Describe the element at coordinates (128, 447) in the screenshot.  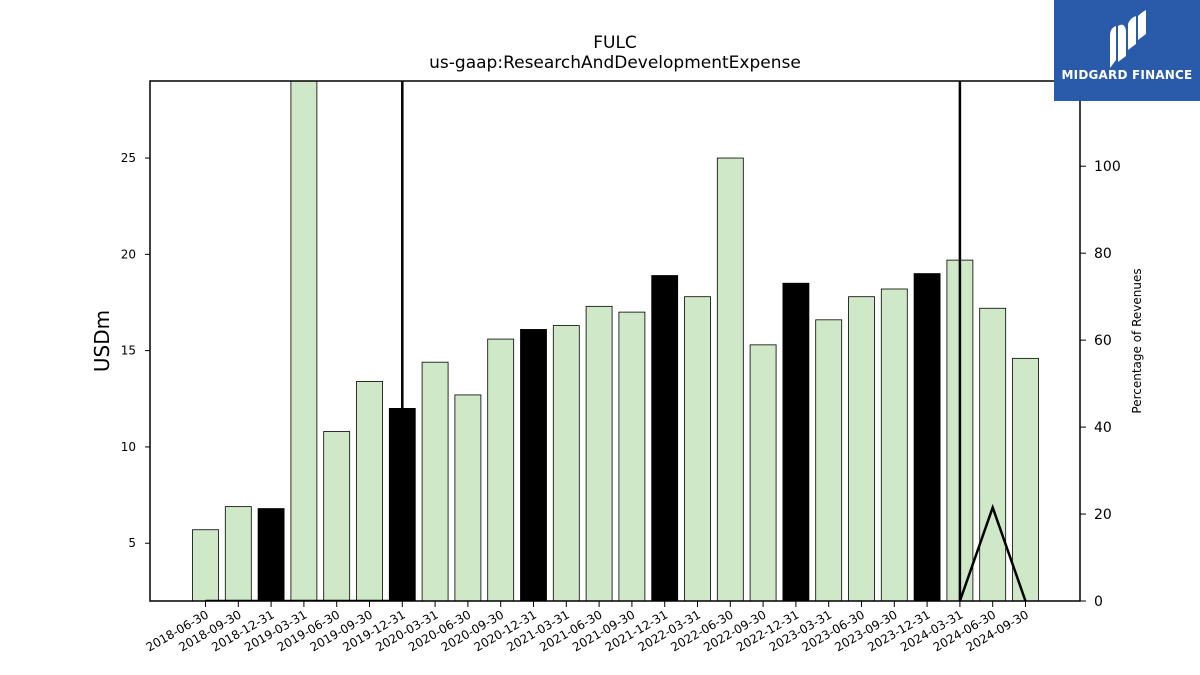
I see `y-tick-label: 10` at that location.